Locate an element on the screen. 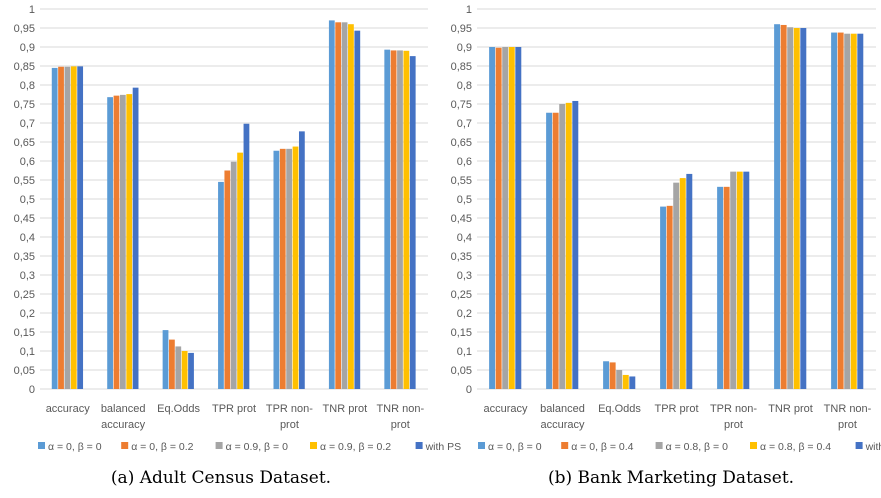  x-category-label: TPR non- is located at coordinates (733, 409).